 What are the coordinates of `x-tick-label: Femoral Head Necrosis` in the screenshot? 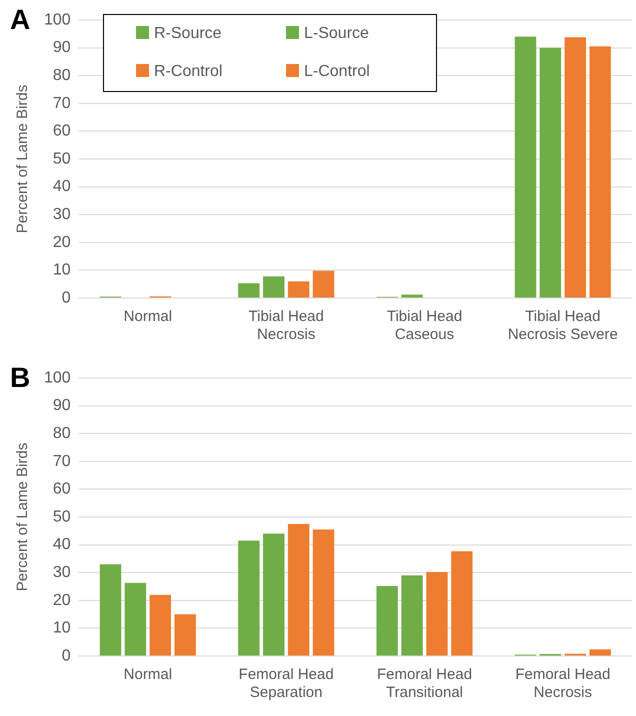 It's located at (562, 684).